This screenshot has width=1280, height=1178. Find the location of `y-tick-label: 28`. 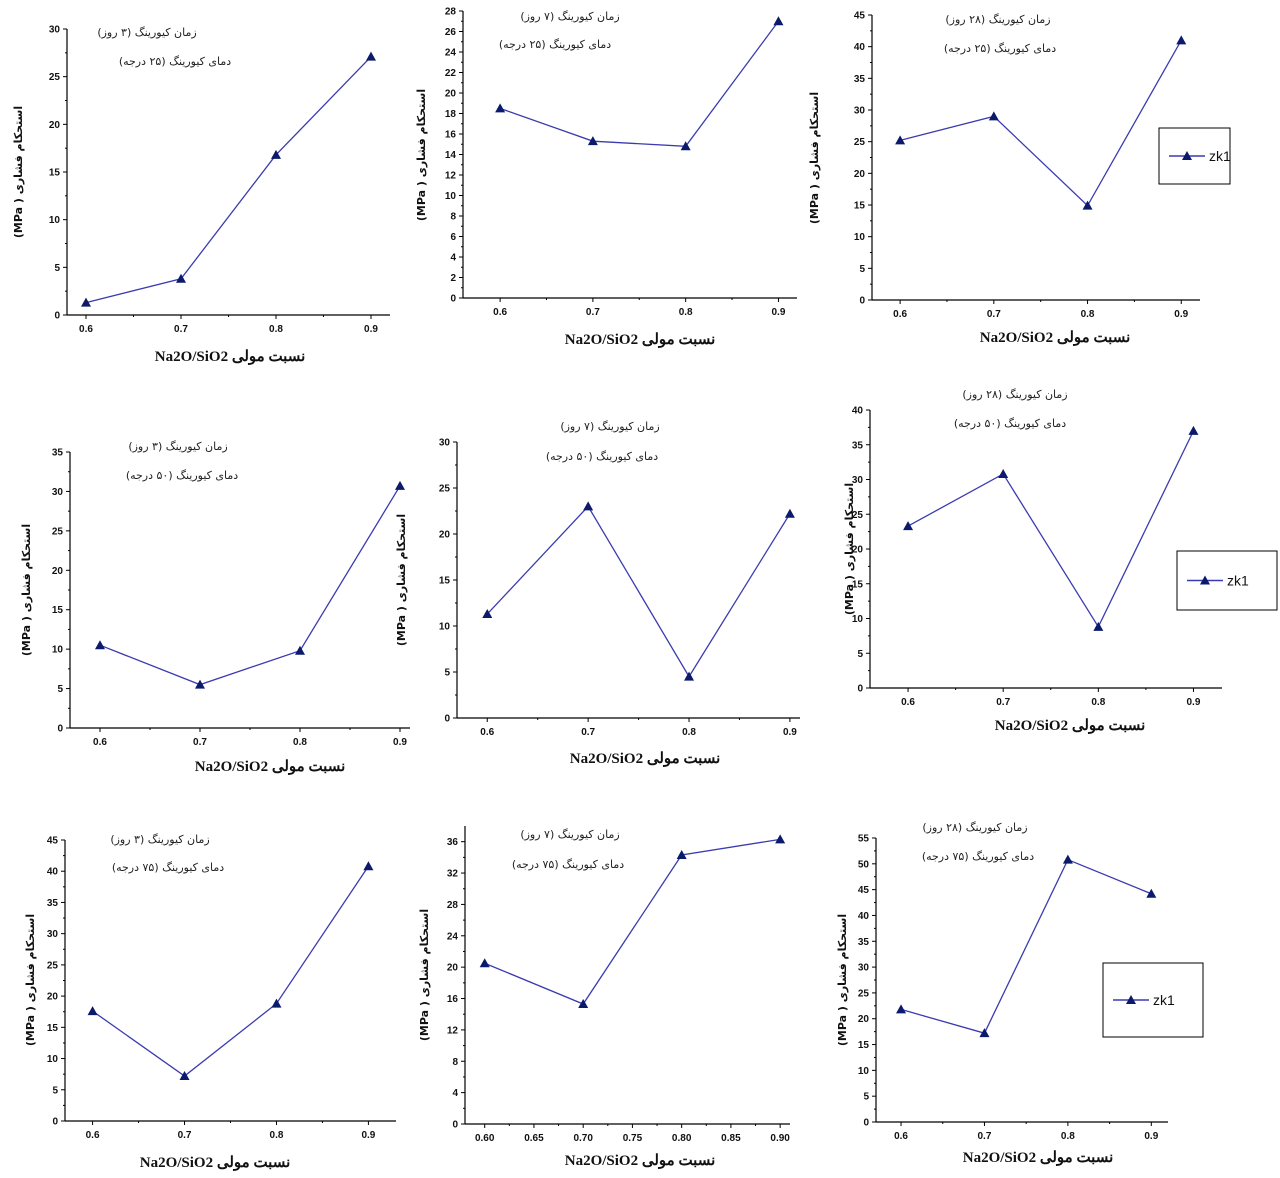

y-tick-label: 28 is located at coordinates (453, 905).